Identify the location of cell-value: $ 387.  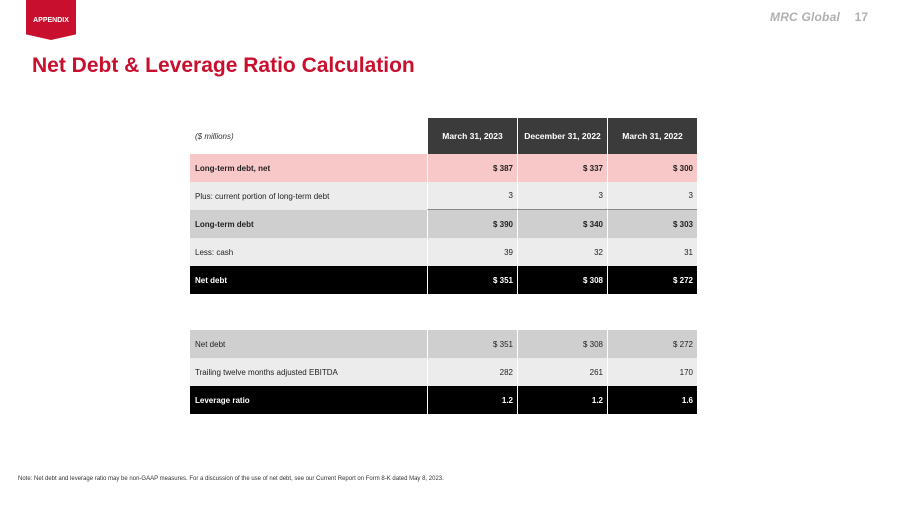
(472, 168).